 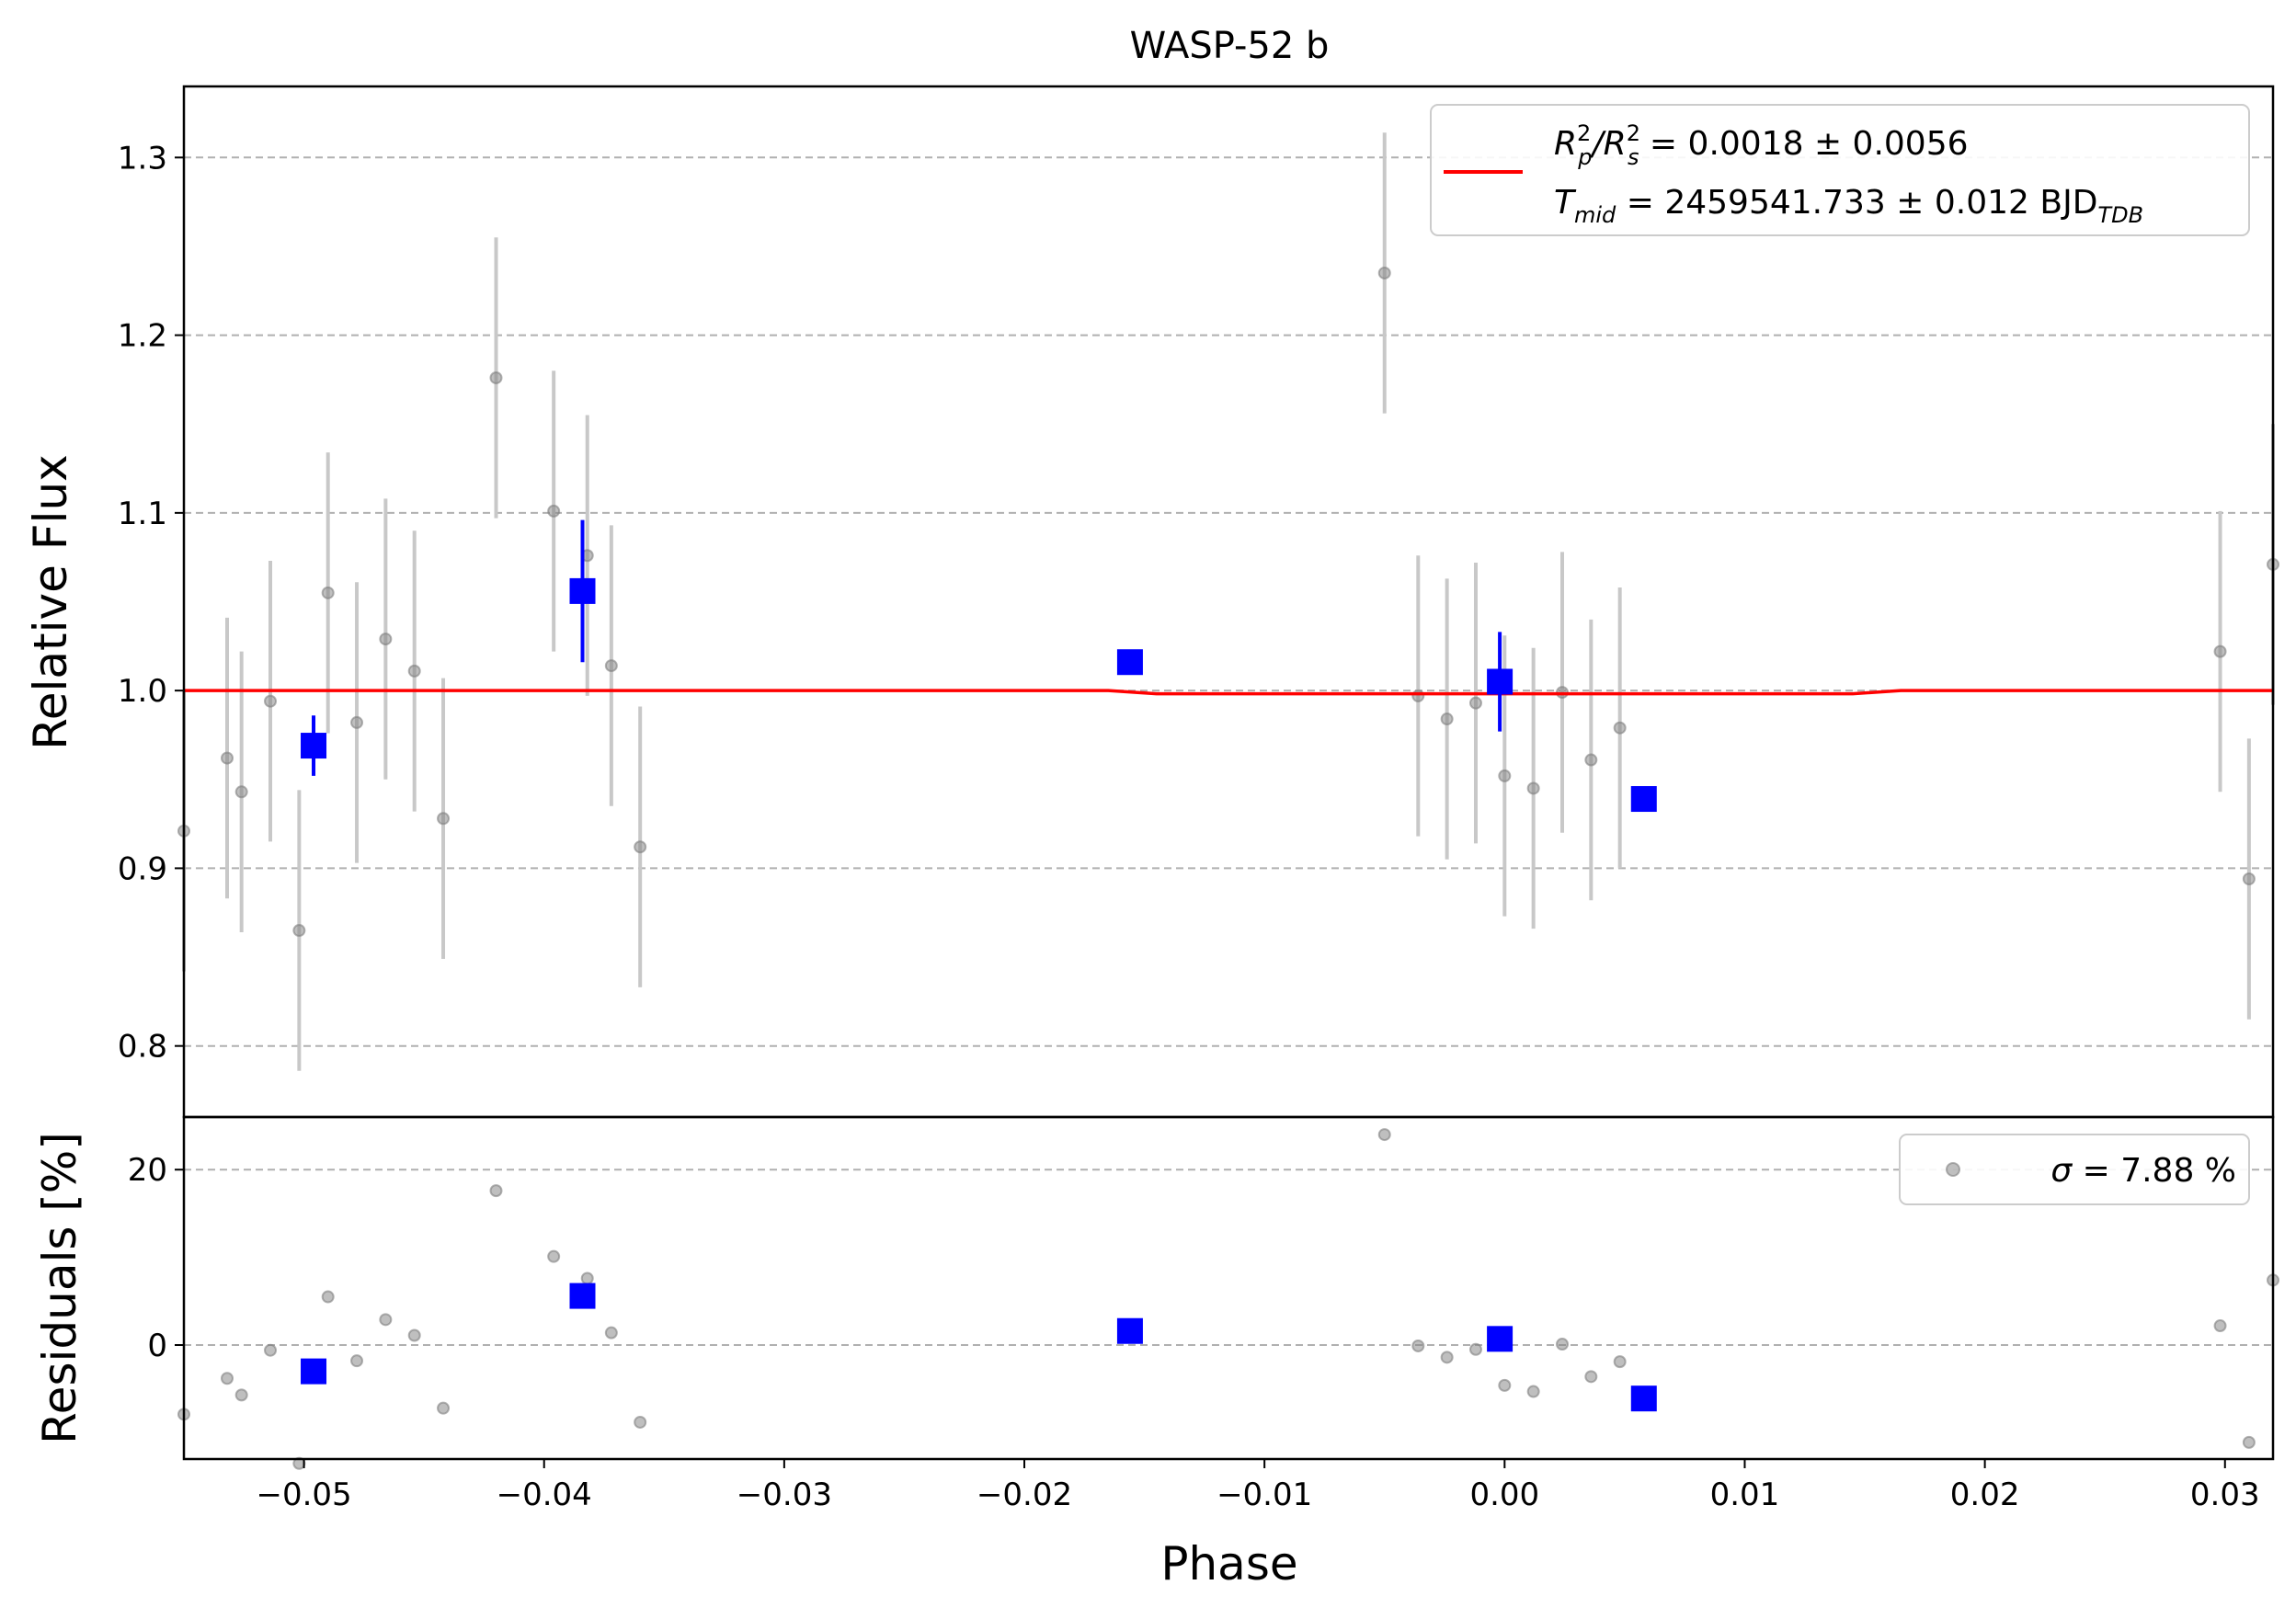 What do you see at coordinates (142, 514) in the screenshot?
I see `main-y-tick-label: 1.1` at bounding box center [142, 514].